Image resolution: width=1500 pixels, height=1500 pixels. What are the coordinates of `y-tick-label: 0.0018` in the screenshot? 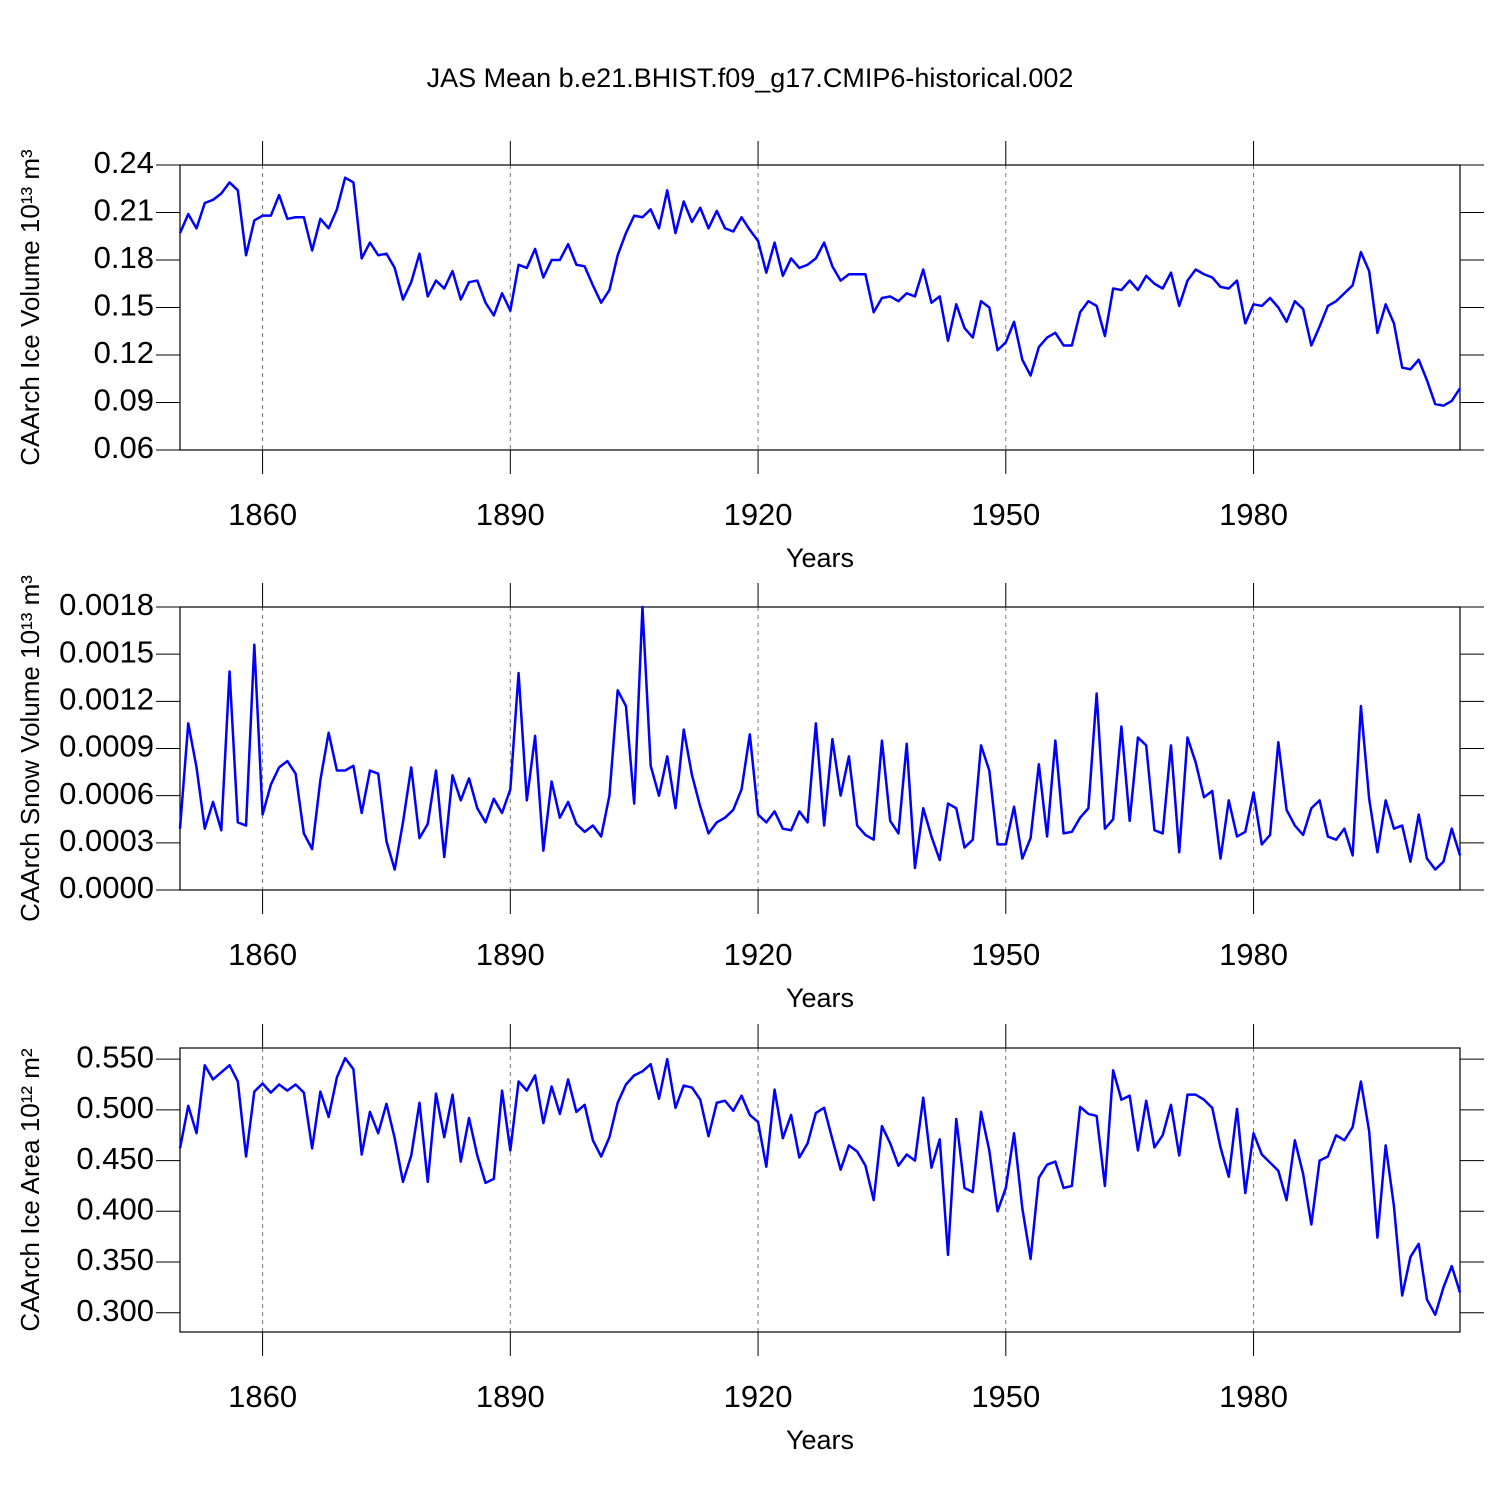 It's located at (106, 604).